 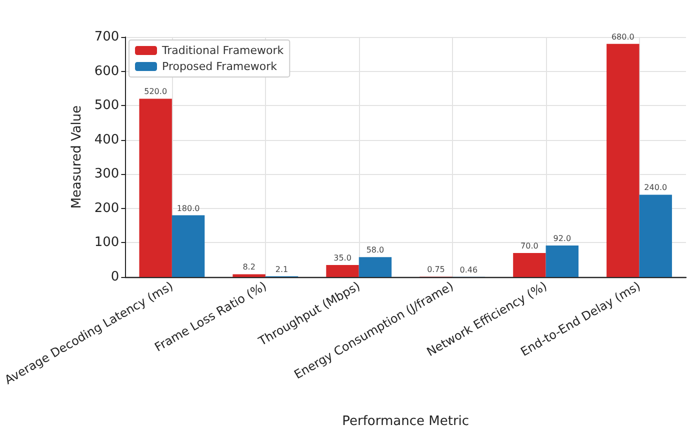 I want to click on y-tick-label: 400, so click(x=107, y=140).